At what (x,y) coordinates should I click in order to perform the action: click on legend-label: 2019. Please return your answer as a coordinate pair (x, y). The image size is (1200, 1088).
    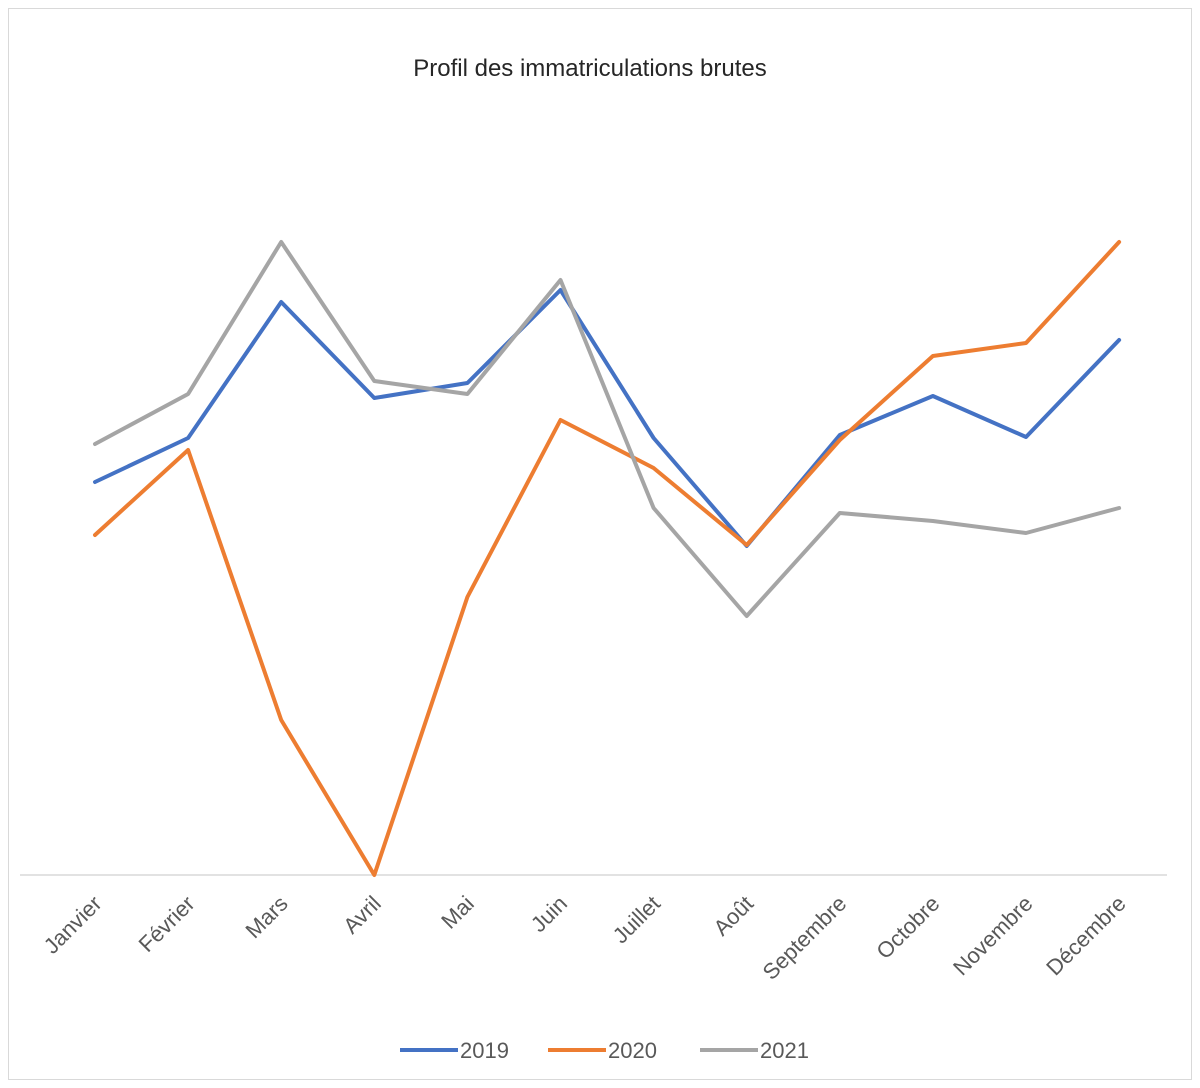
    Looking at the image, I should click on (484, 1050).